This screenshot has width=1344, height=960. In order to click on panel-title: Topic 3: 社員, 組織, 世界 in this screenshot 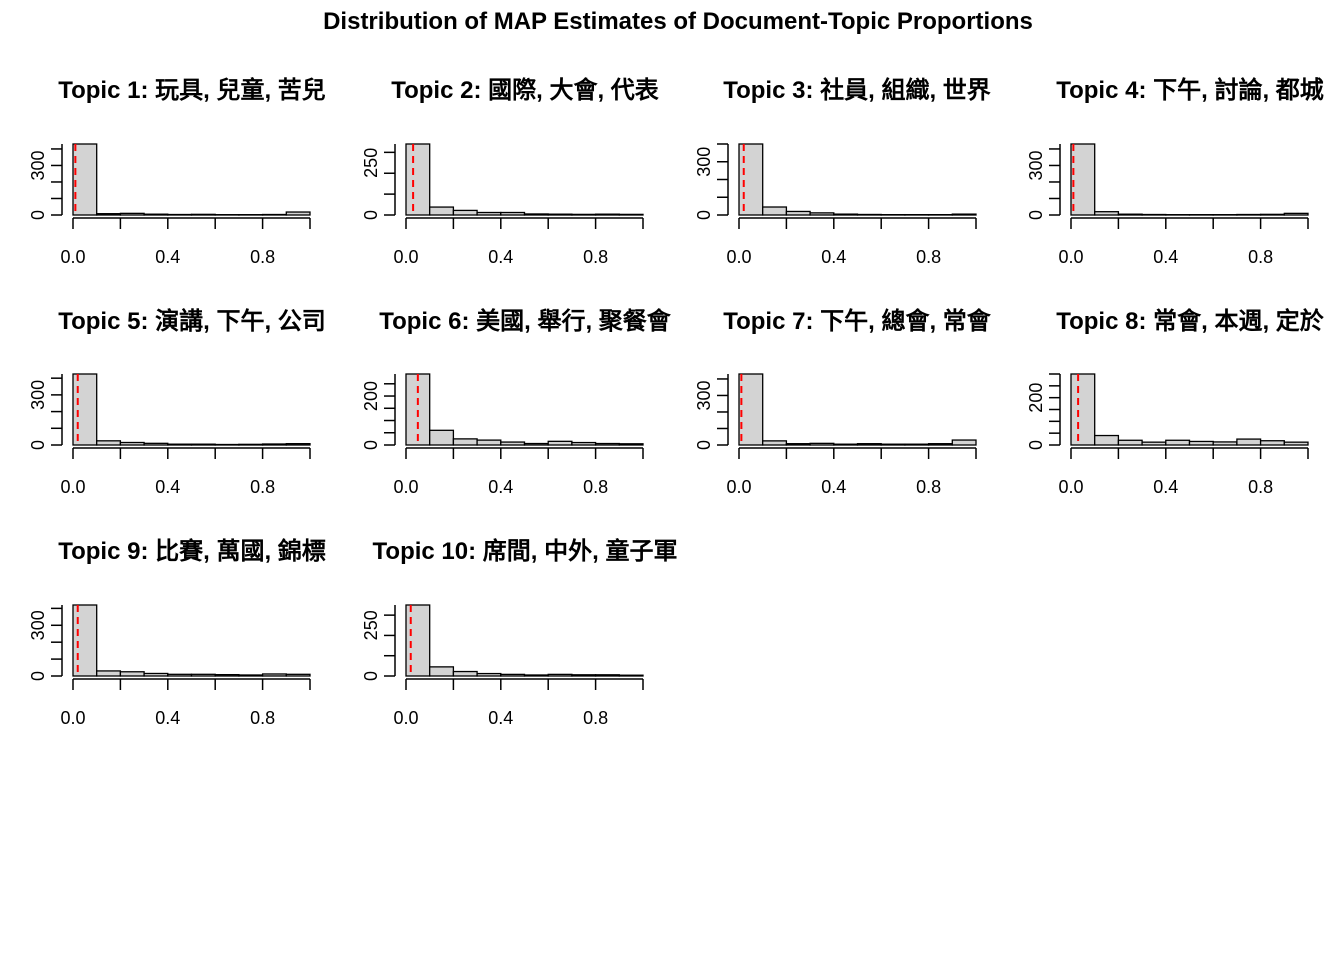, I will do `click(857, 90)`.